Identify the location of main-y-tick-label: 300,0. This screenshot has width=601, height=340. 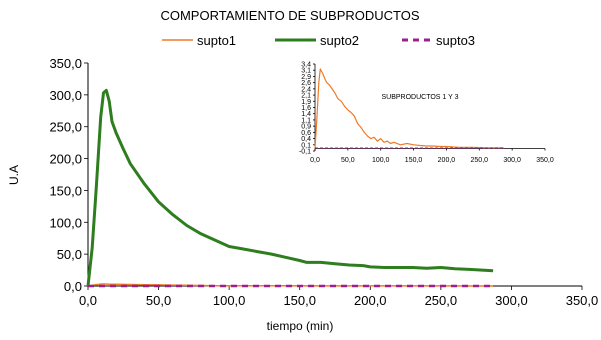
(65, 95).